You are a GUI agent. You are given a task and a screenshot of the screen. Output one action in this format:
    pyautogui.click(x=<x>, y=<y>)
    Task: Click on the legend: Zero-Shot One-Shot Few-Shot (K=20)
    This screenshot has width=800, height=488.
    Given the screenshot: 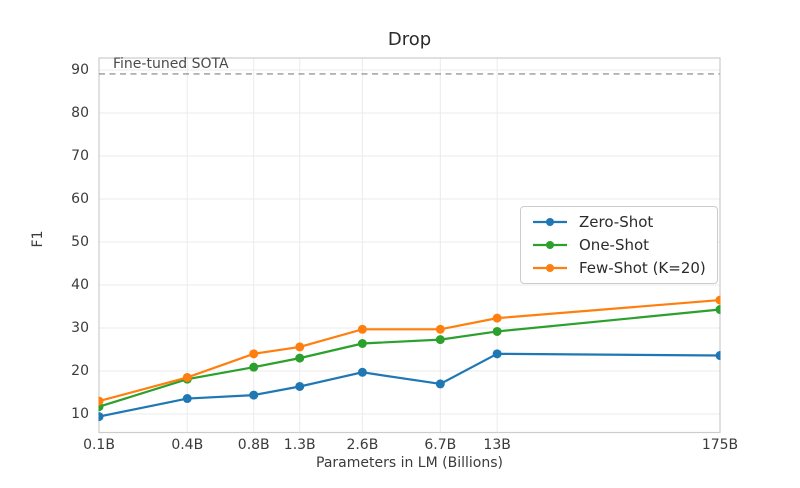 What is the action you would take?
    pyautogui.click(x=619, y=245)
    